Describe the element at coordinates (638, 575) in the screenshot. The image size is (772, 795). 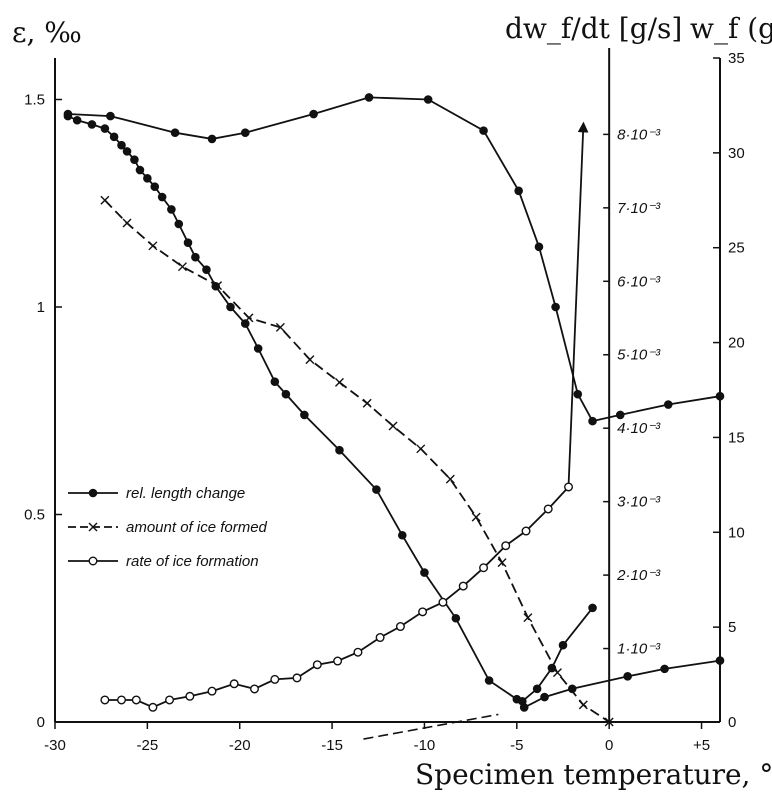
I see `y-mid-tick-label: 2·10⁻³` at that location.